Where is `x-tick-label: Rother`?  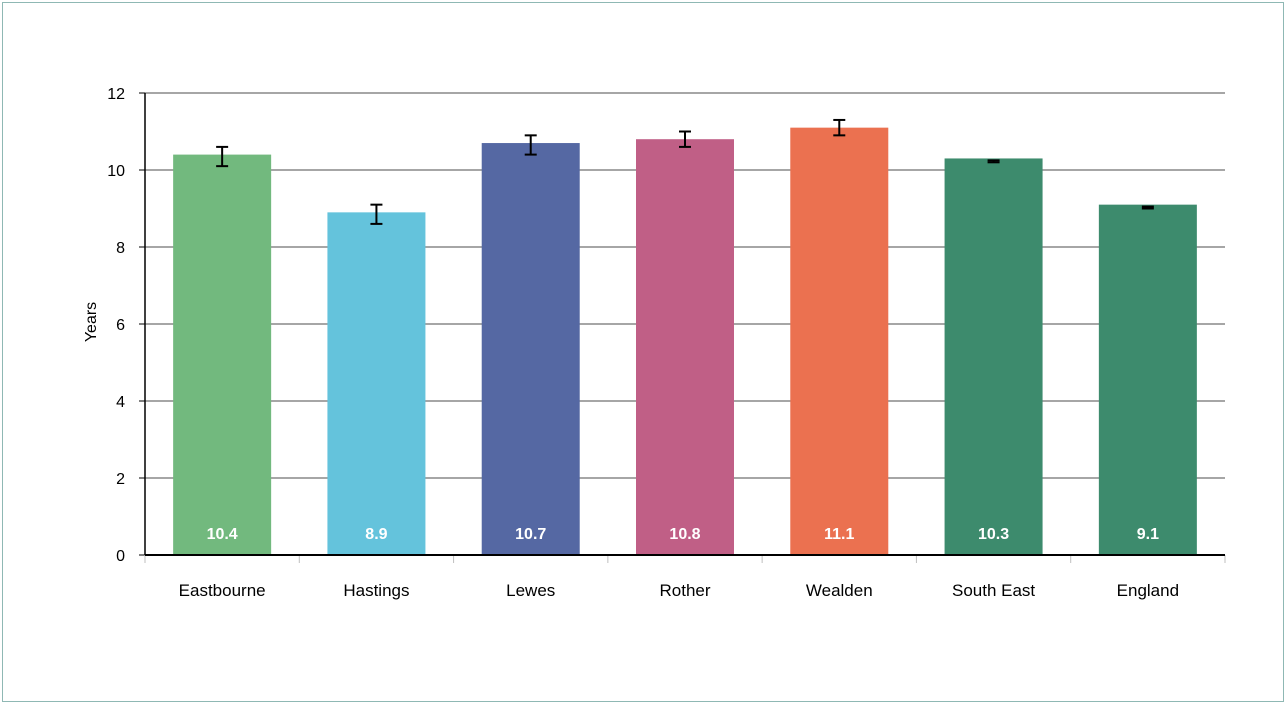 x-tick-label: Rother is located at coordinates (684, 590).